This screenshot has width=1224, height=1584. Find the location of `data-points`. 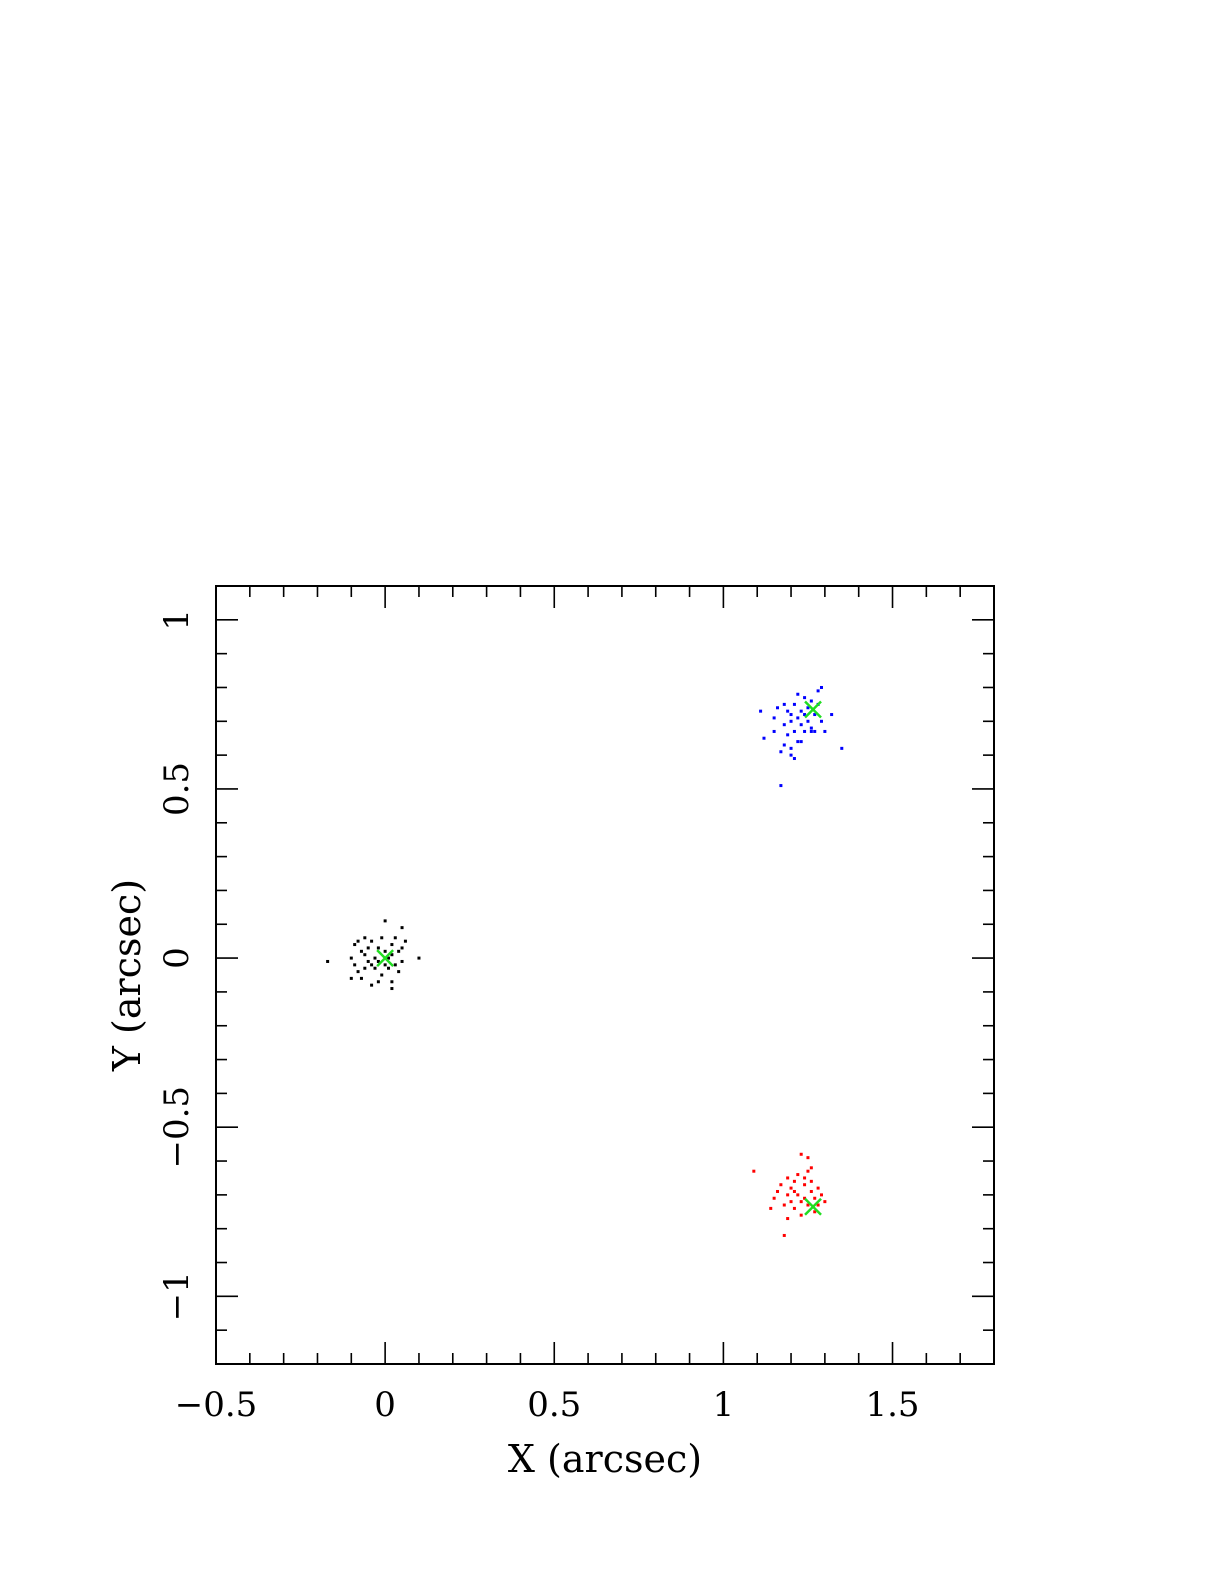

data-points is located at coordinates (585, 961).